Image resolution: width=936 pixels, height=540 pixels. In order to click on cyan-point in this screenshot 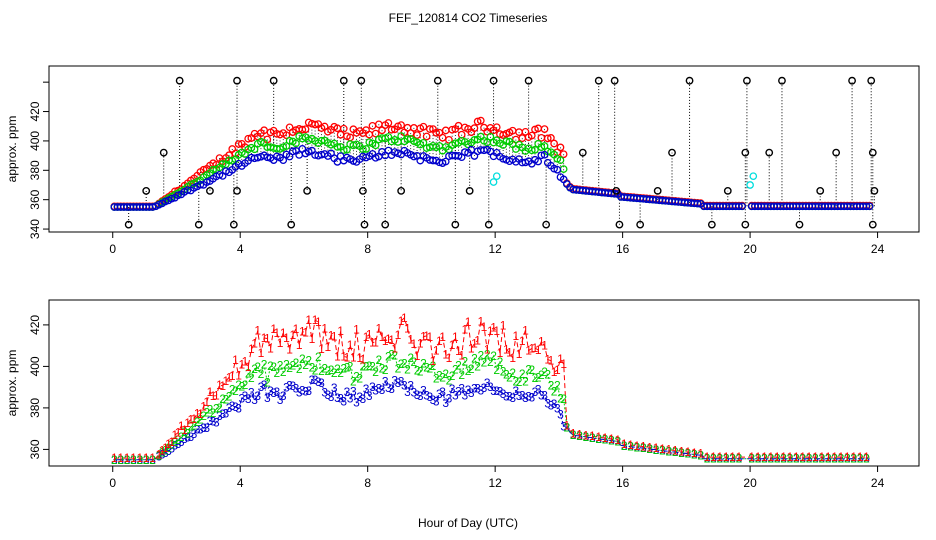, I will do `click(750, 185)`.